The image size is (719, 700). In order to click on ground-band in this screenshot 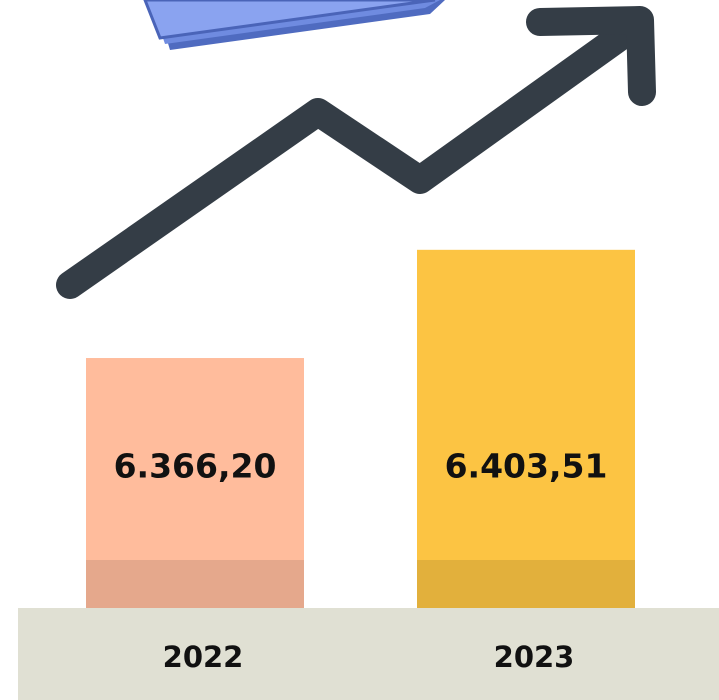, I will do `click(368, 654)`.